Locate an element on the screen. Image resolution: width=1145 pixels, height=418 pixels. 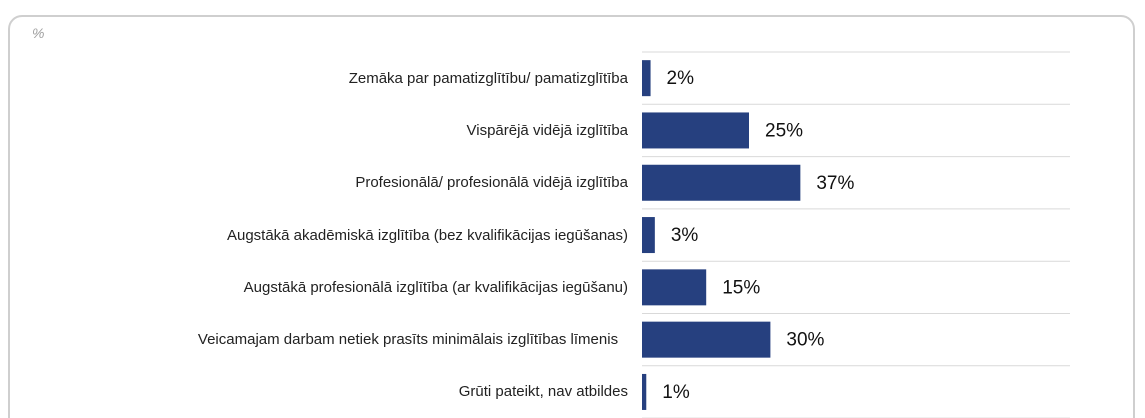
value-label: 37% is located at coordinates (835, 183).